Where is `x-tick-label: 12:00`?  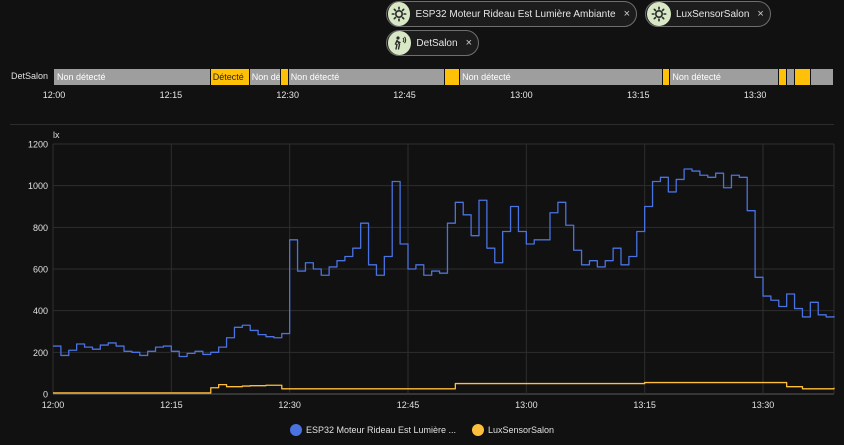
x-tick-label: 12:00 is located at coordinates (53, 405).